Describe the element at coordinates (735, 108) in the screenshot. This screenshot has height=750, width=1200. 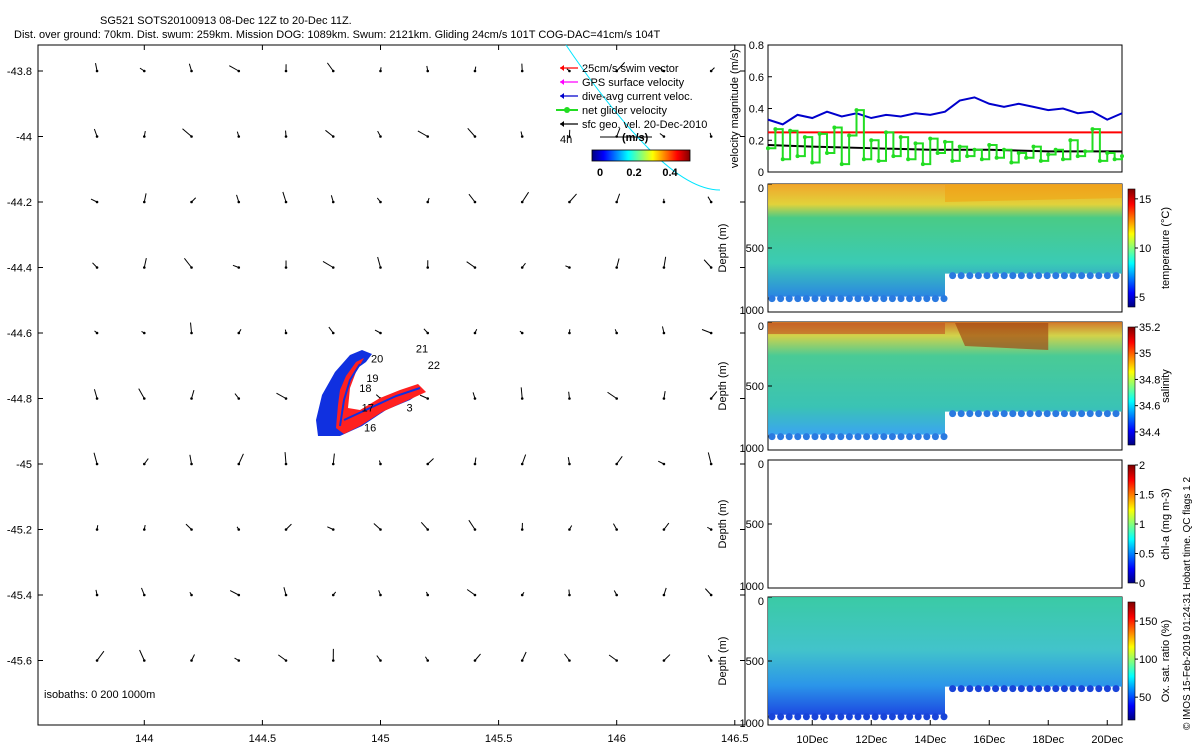
I see `velocity-ylabel: velocity magnitude (m/s)` at that location.